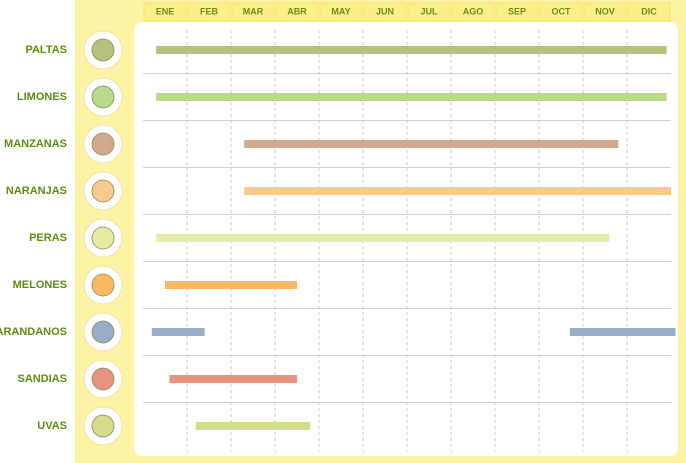  I want to click on month-label: MAY, so click(340, 11).